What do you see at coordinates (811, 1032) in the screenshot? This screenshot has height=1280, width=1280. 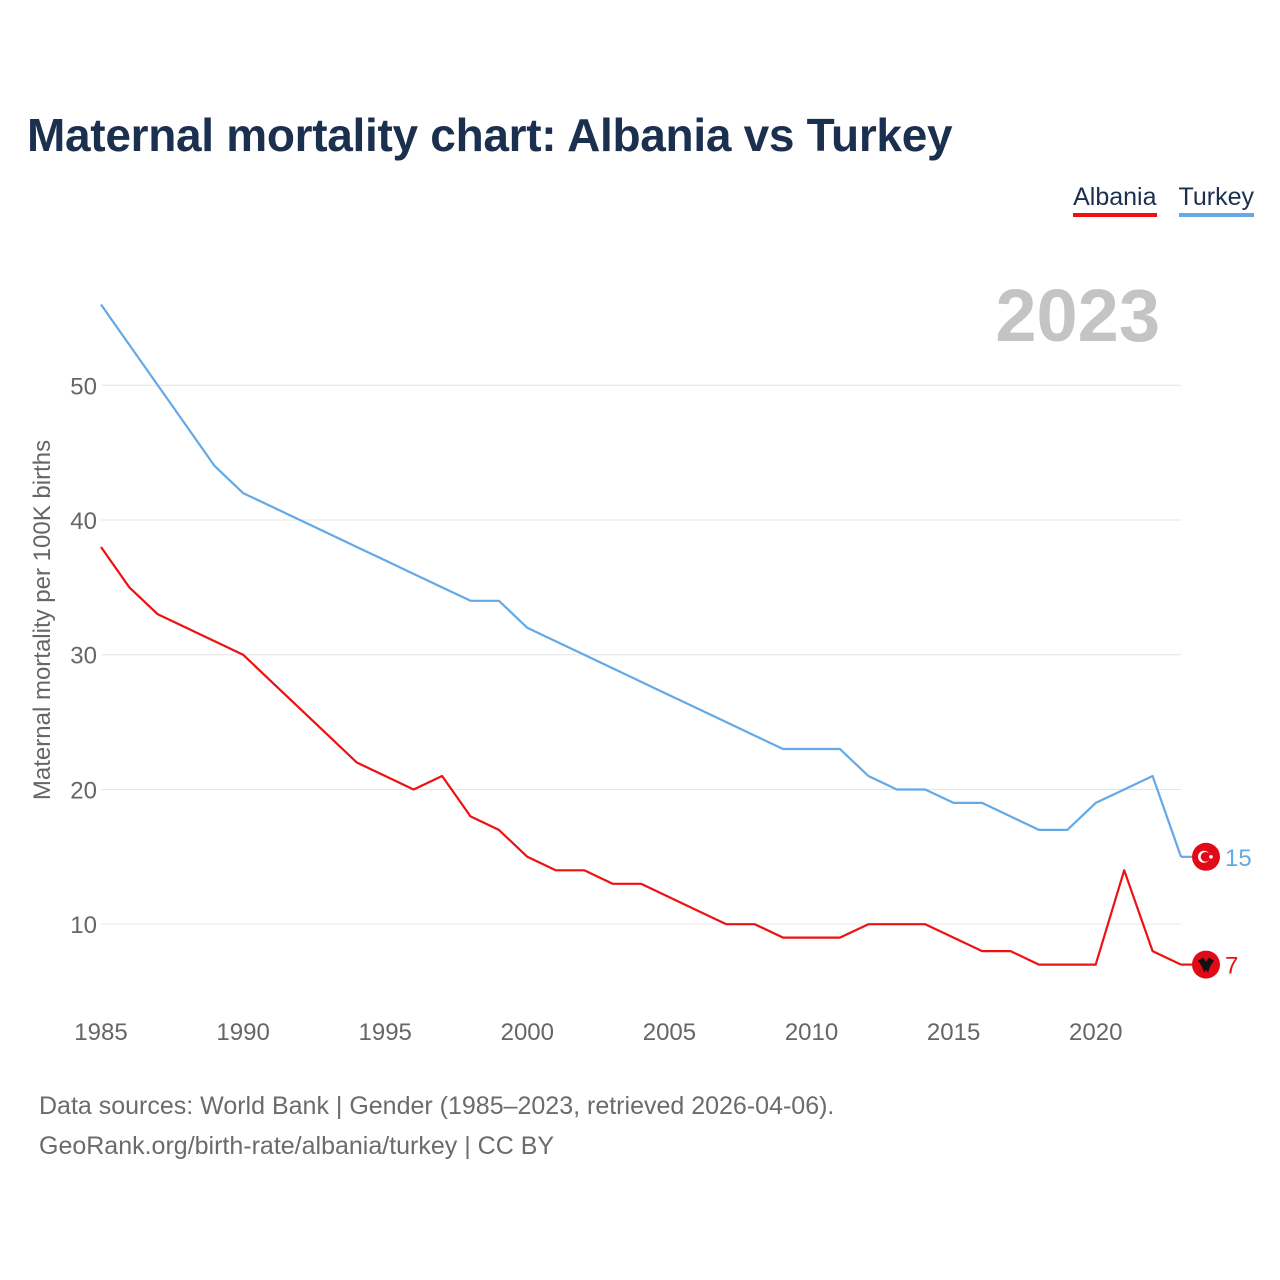 I see `x-tick-label: 2010` at bounding box center [811, 1032].